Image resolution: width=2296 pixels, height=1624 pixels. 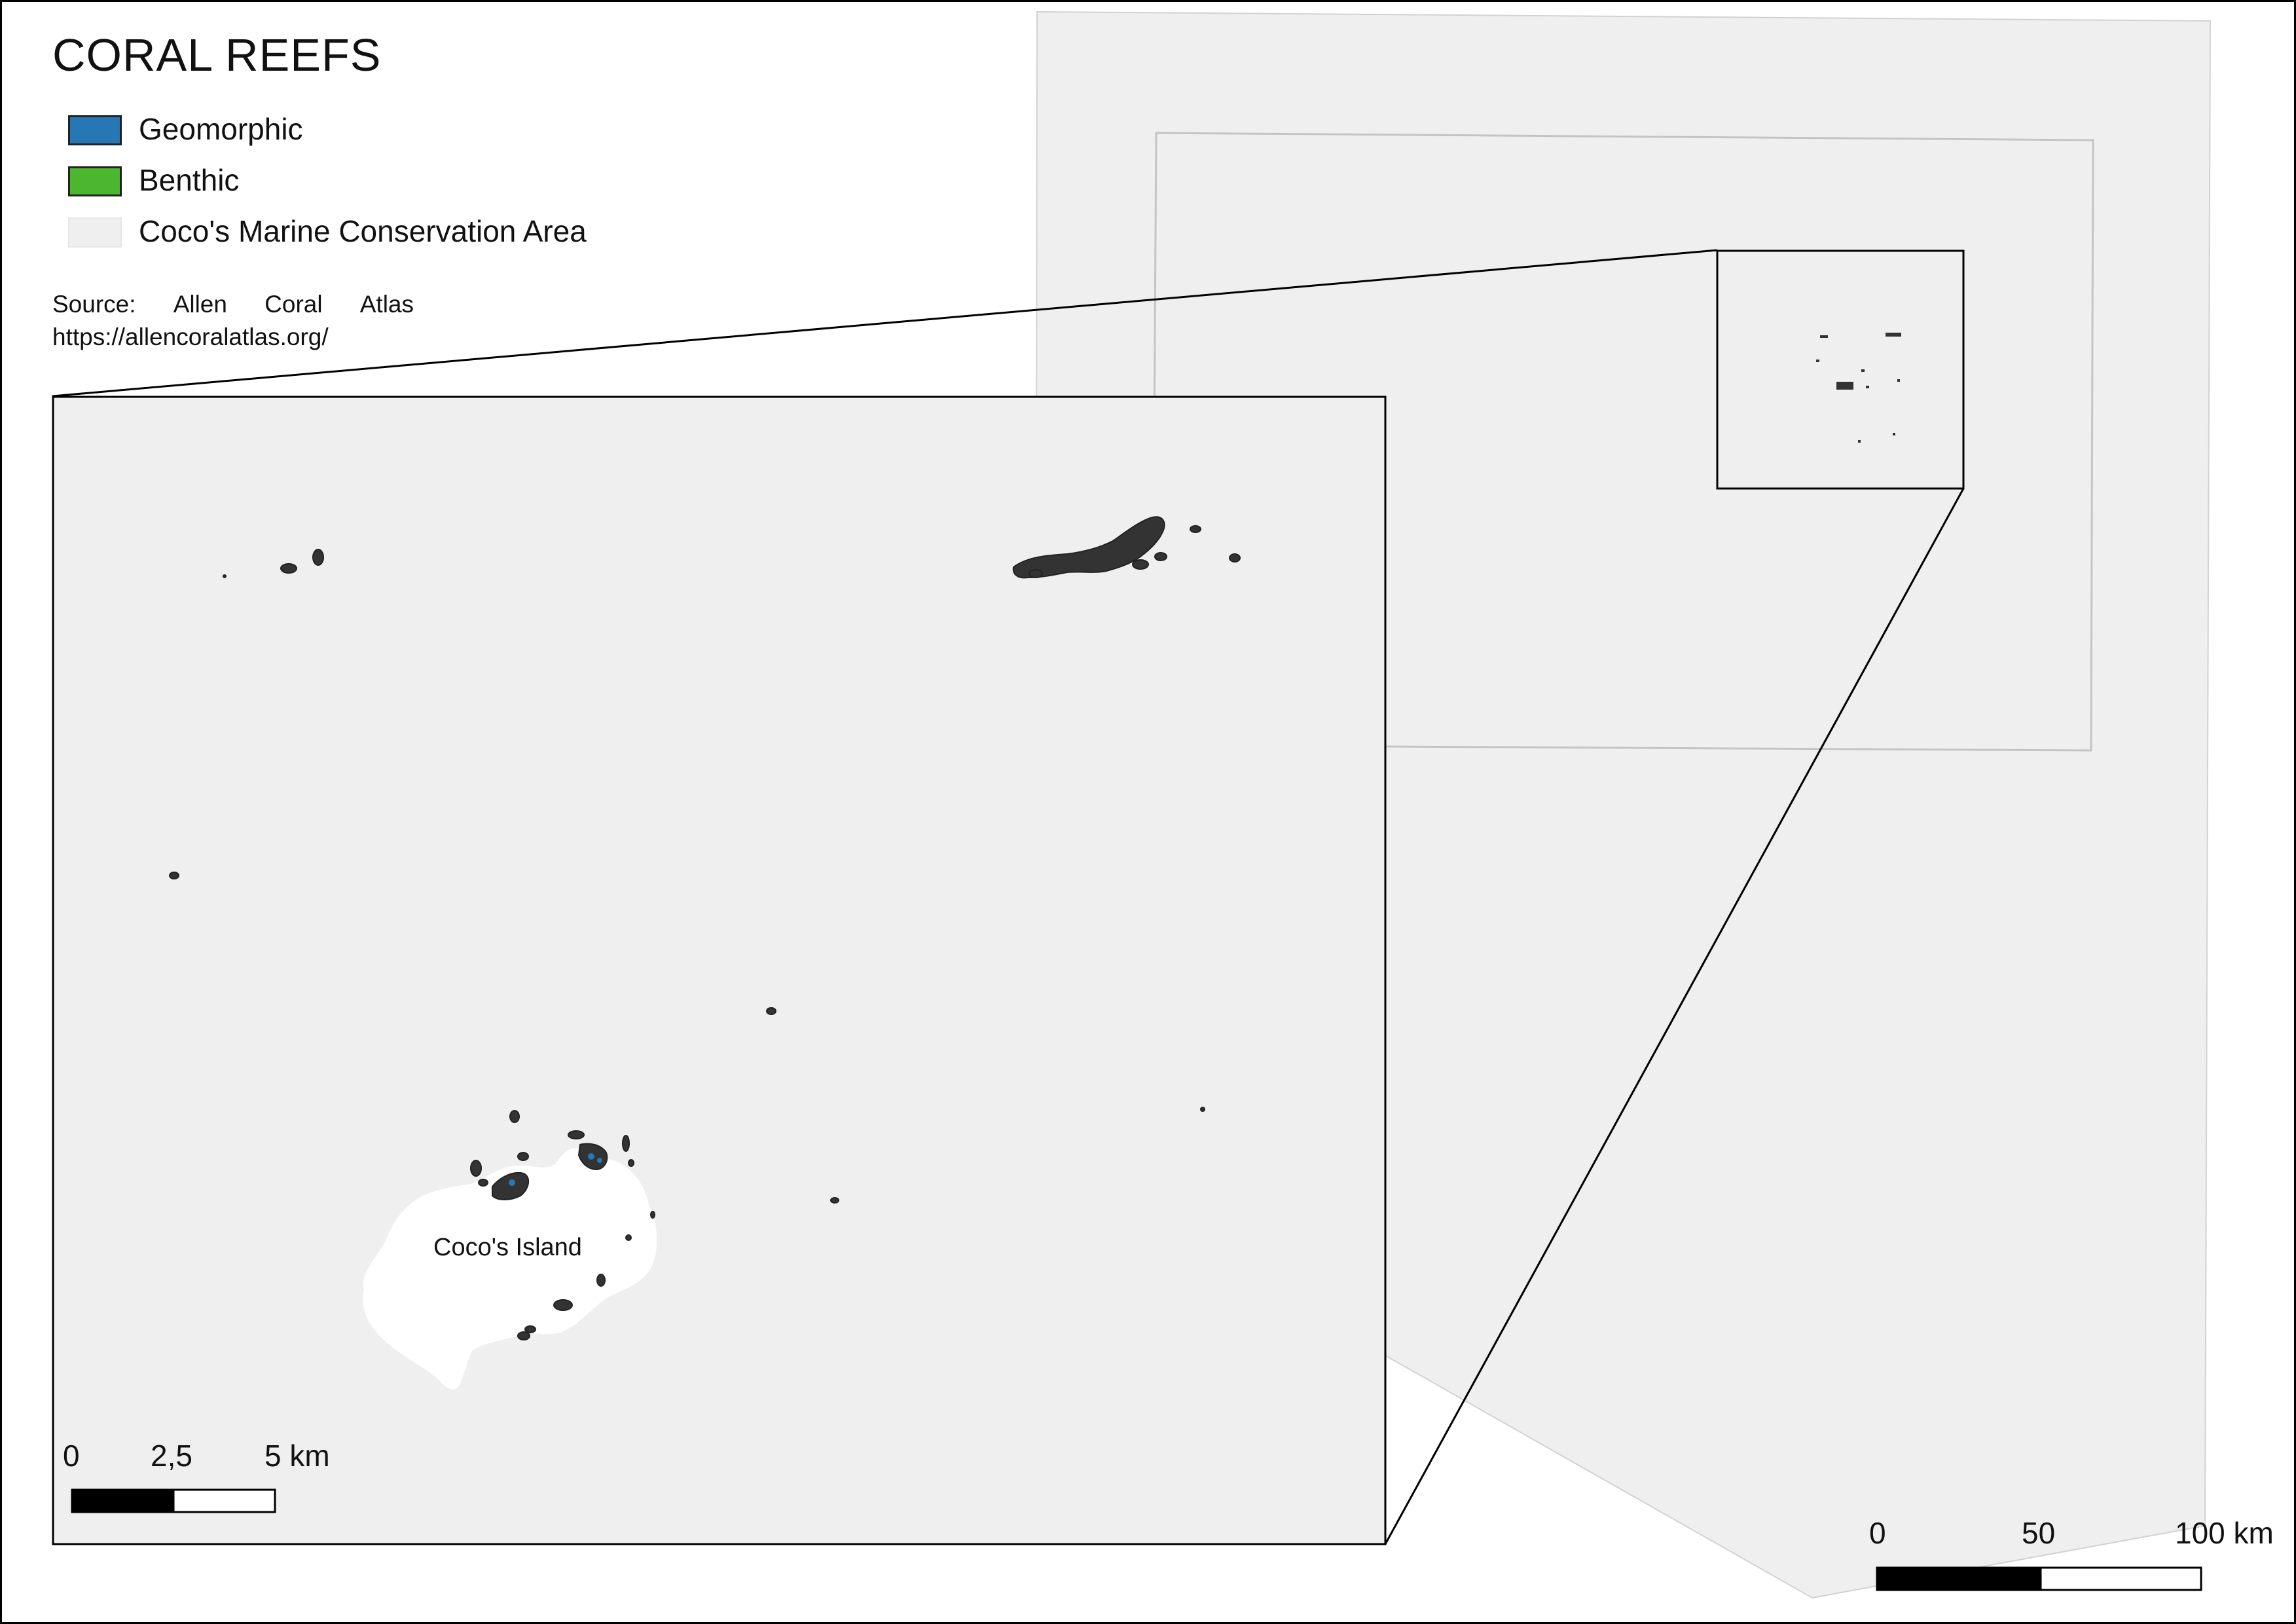 I want to click on northeast-reef-band, so click(x=1088, y=547).